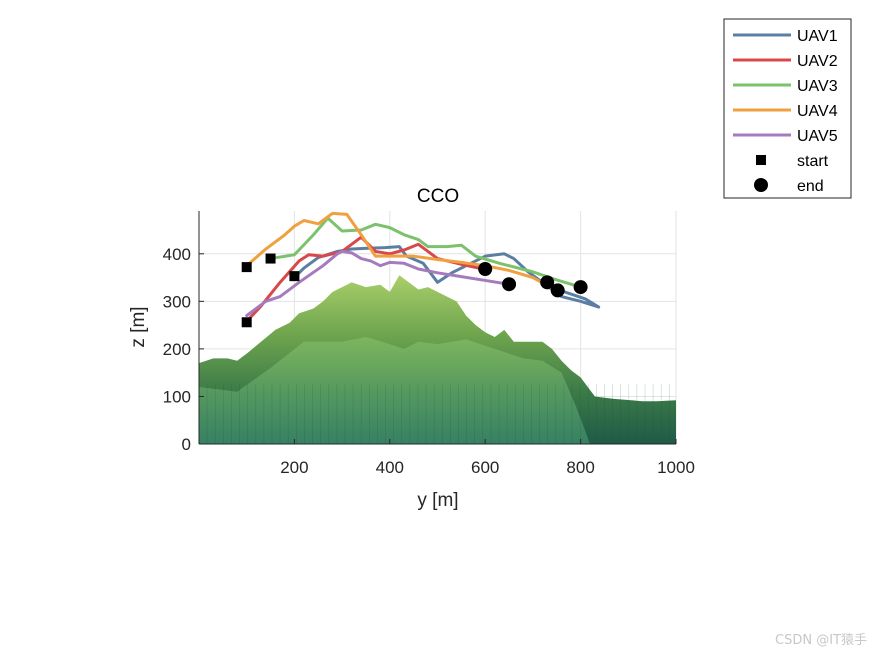  What do you see at coordinates (390, 467) in the screenshot?
I see `x-tick-label: 400` at bounding box center [390, 467].